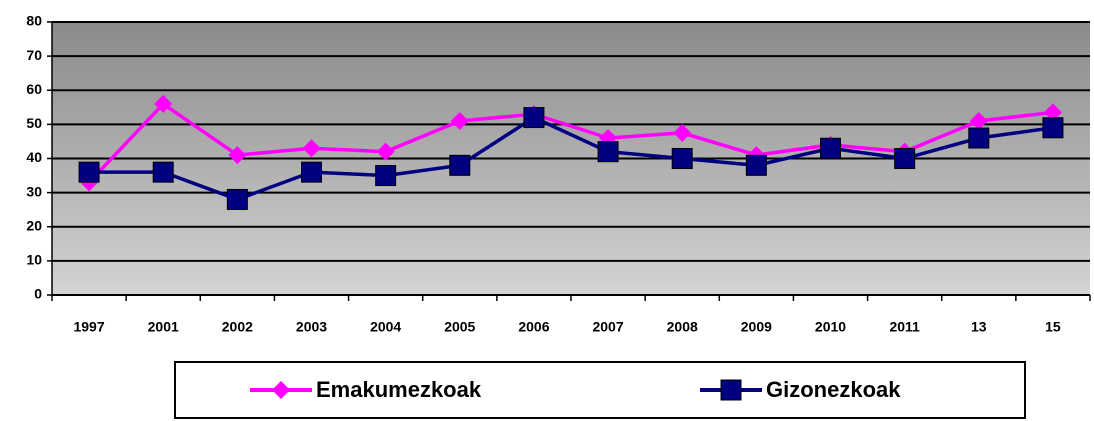 This screenshot has width=1094, height=421. What do you see at coordinates (1053, 327) in the screenshot?
I see `x-tick-label: 15` at bounding box center [1053, 327].